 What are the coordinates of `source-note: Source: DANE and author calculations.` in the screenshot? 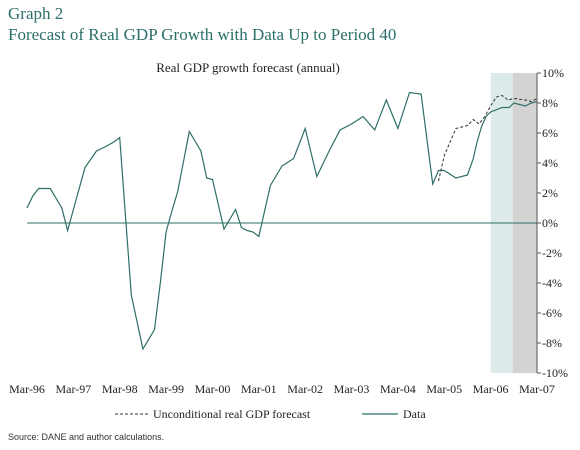 It's located at (86, 437).